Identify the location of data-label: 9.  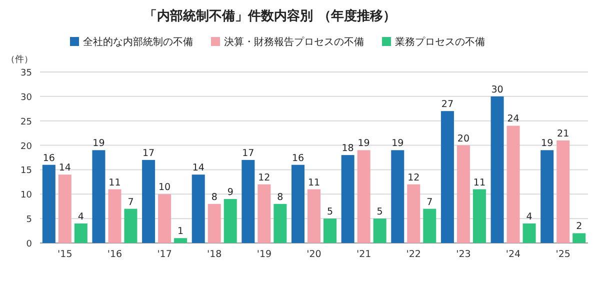
(230, 192).